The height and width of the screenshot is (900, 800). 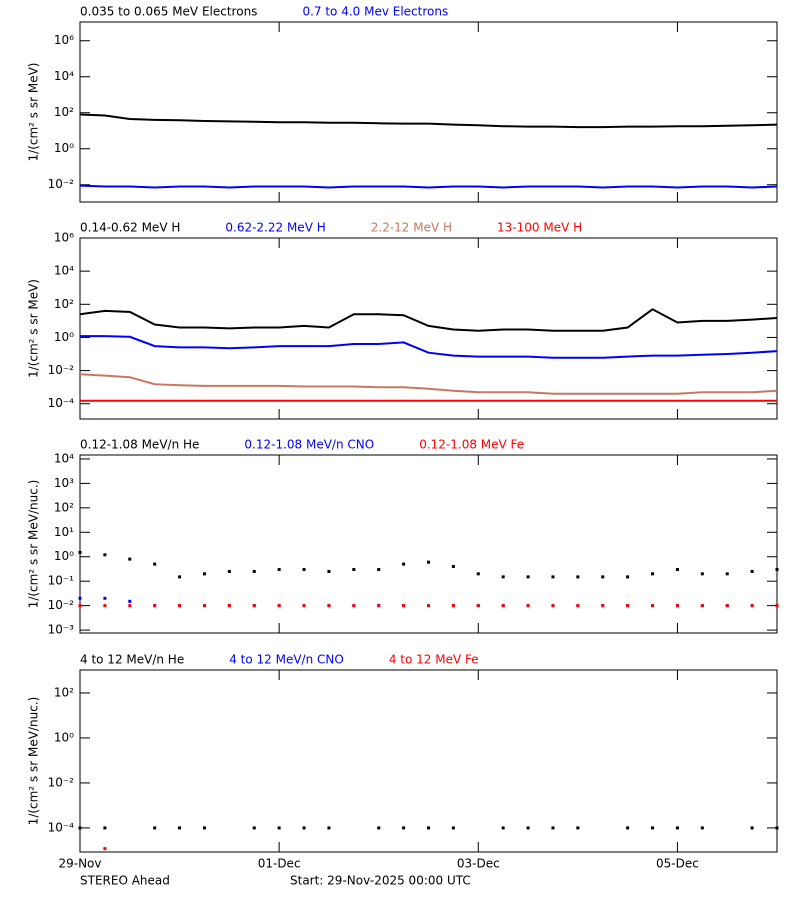 I want to click on legend-entry: 4 to 12 MeV Fe, so click(x=434, y=660).